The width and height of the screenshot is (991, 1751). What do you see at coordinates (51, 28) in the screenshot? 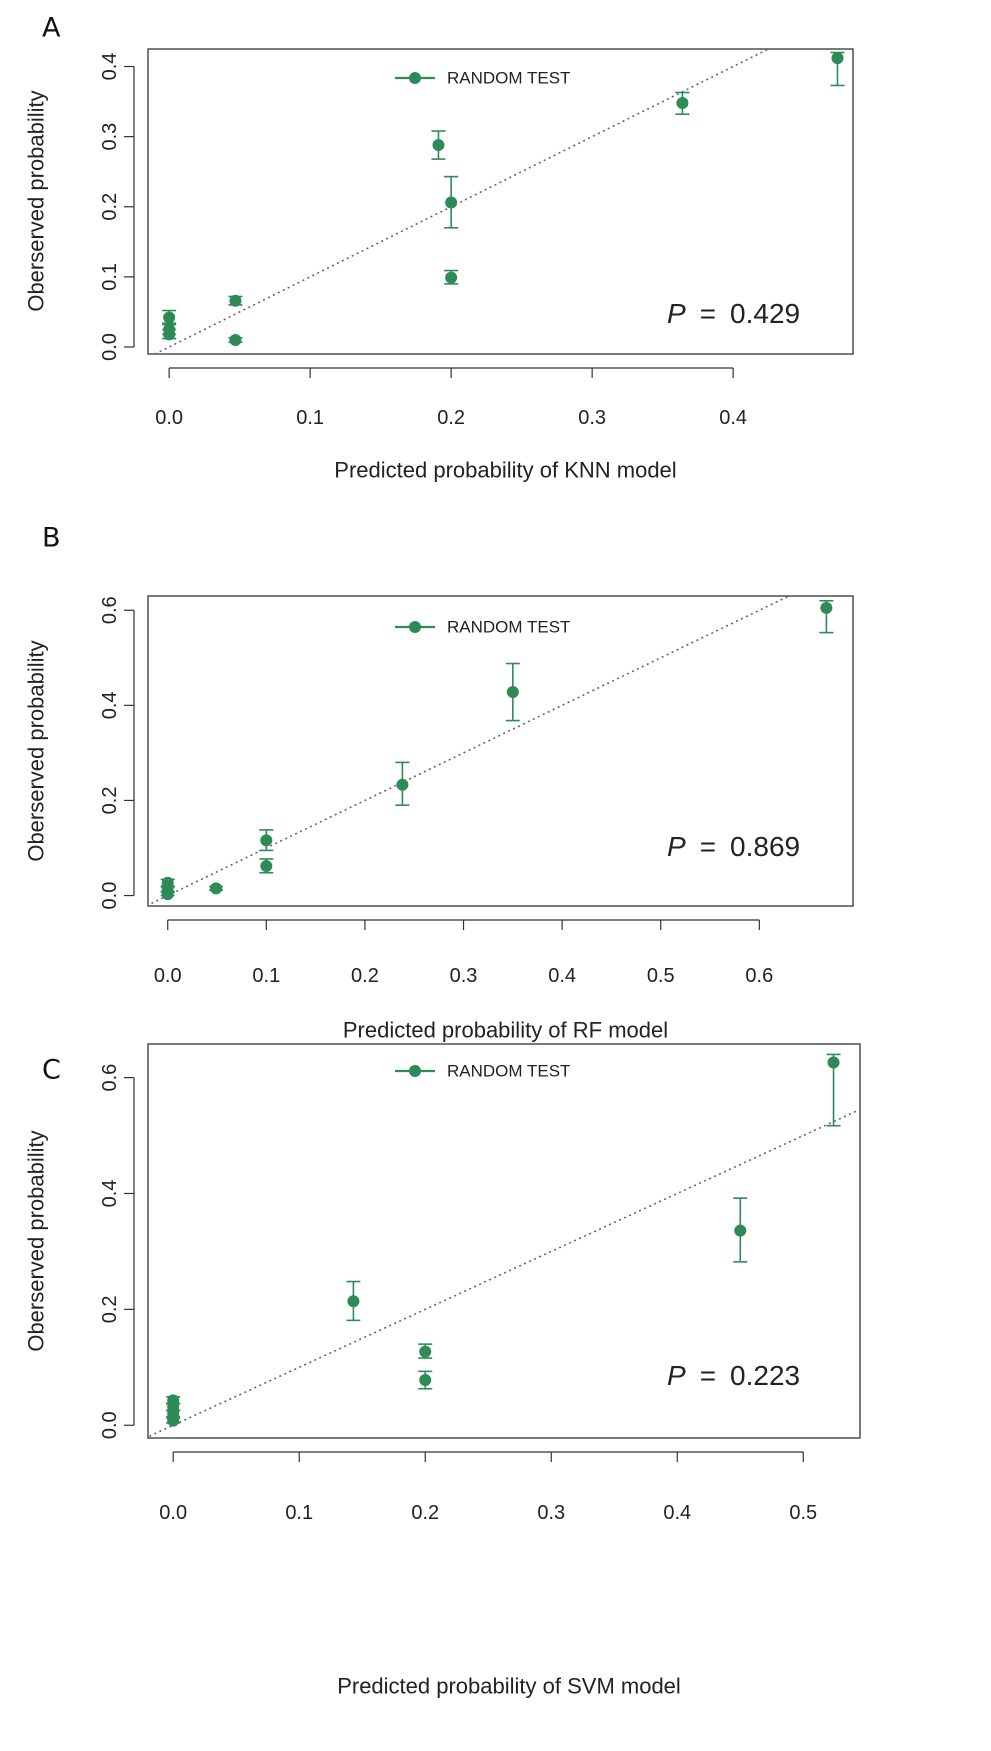
I see `panel-label: A` at bounding box center [51, 28].